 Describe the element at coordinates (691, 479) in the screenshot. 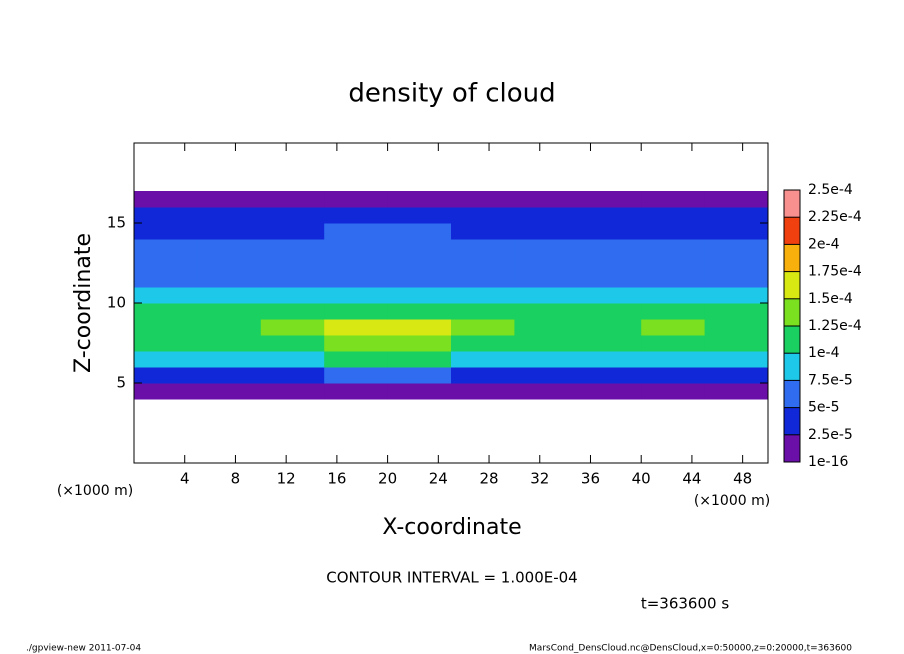

I see `x-tick-label: 44` at that location.